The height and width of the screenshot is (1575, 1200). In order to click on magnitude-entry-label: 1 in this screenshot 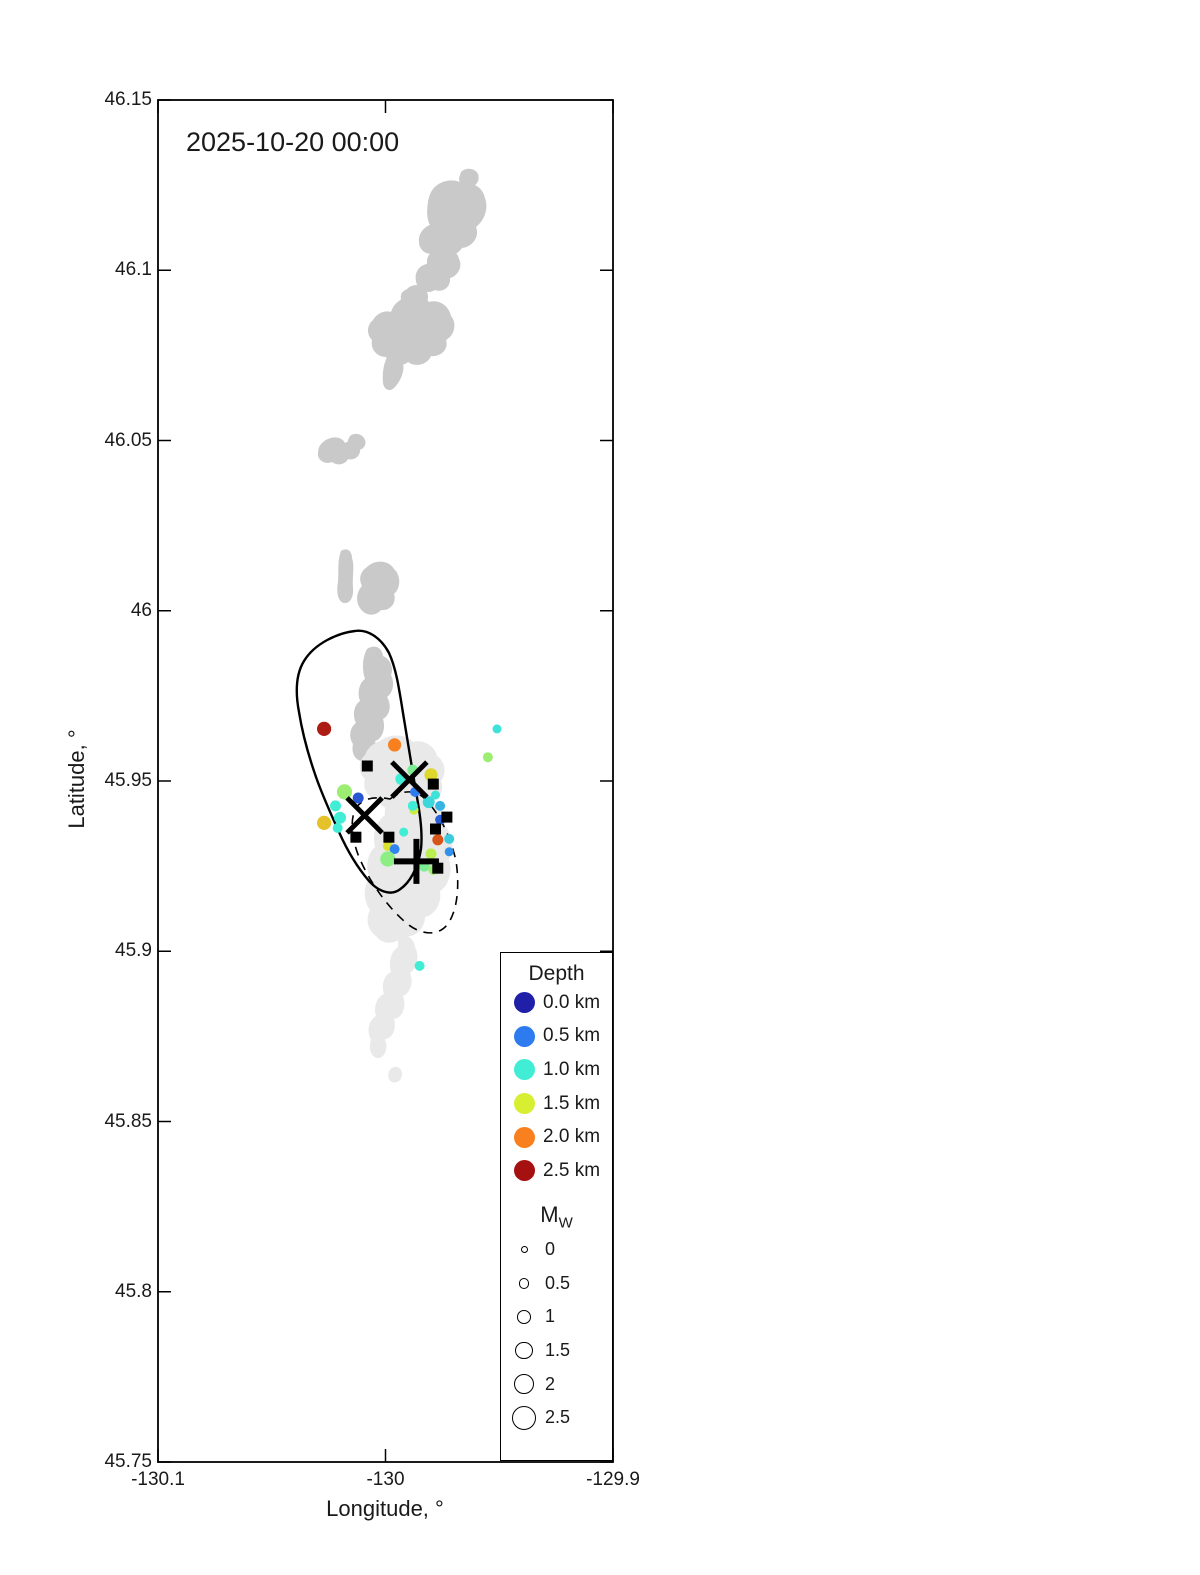, I will do `click(550, 1316)`.